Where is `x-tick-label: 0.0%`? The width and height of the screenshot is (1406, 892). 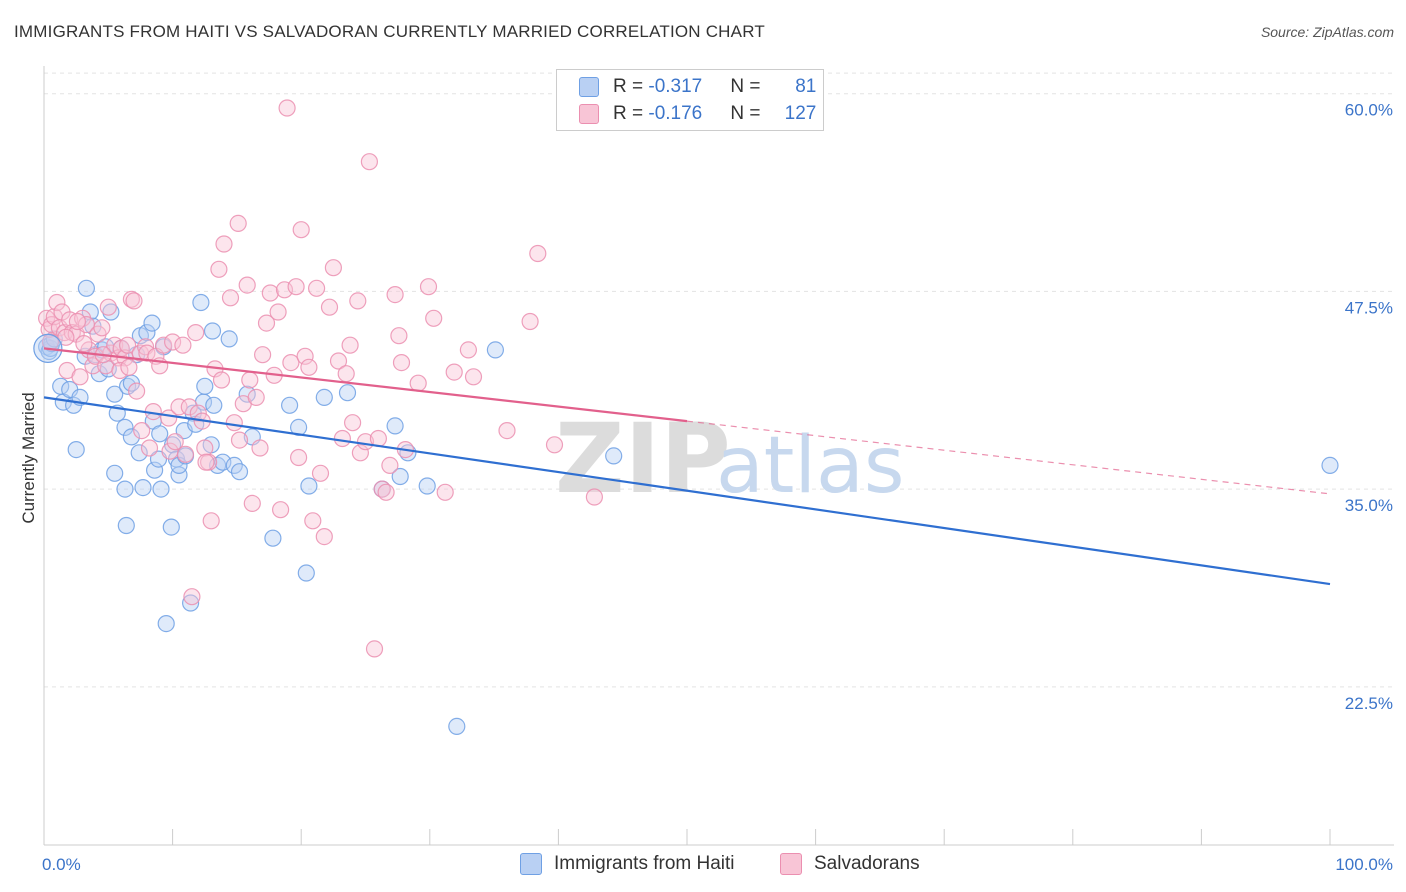 x-tick-label: 0.0% is located at coordinates (61, 864).